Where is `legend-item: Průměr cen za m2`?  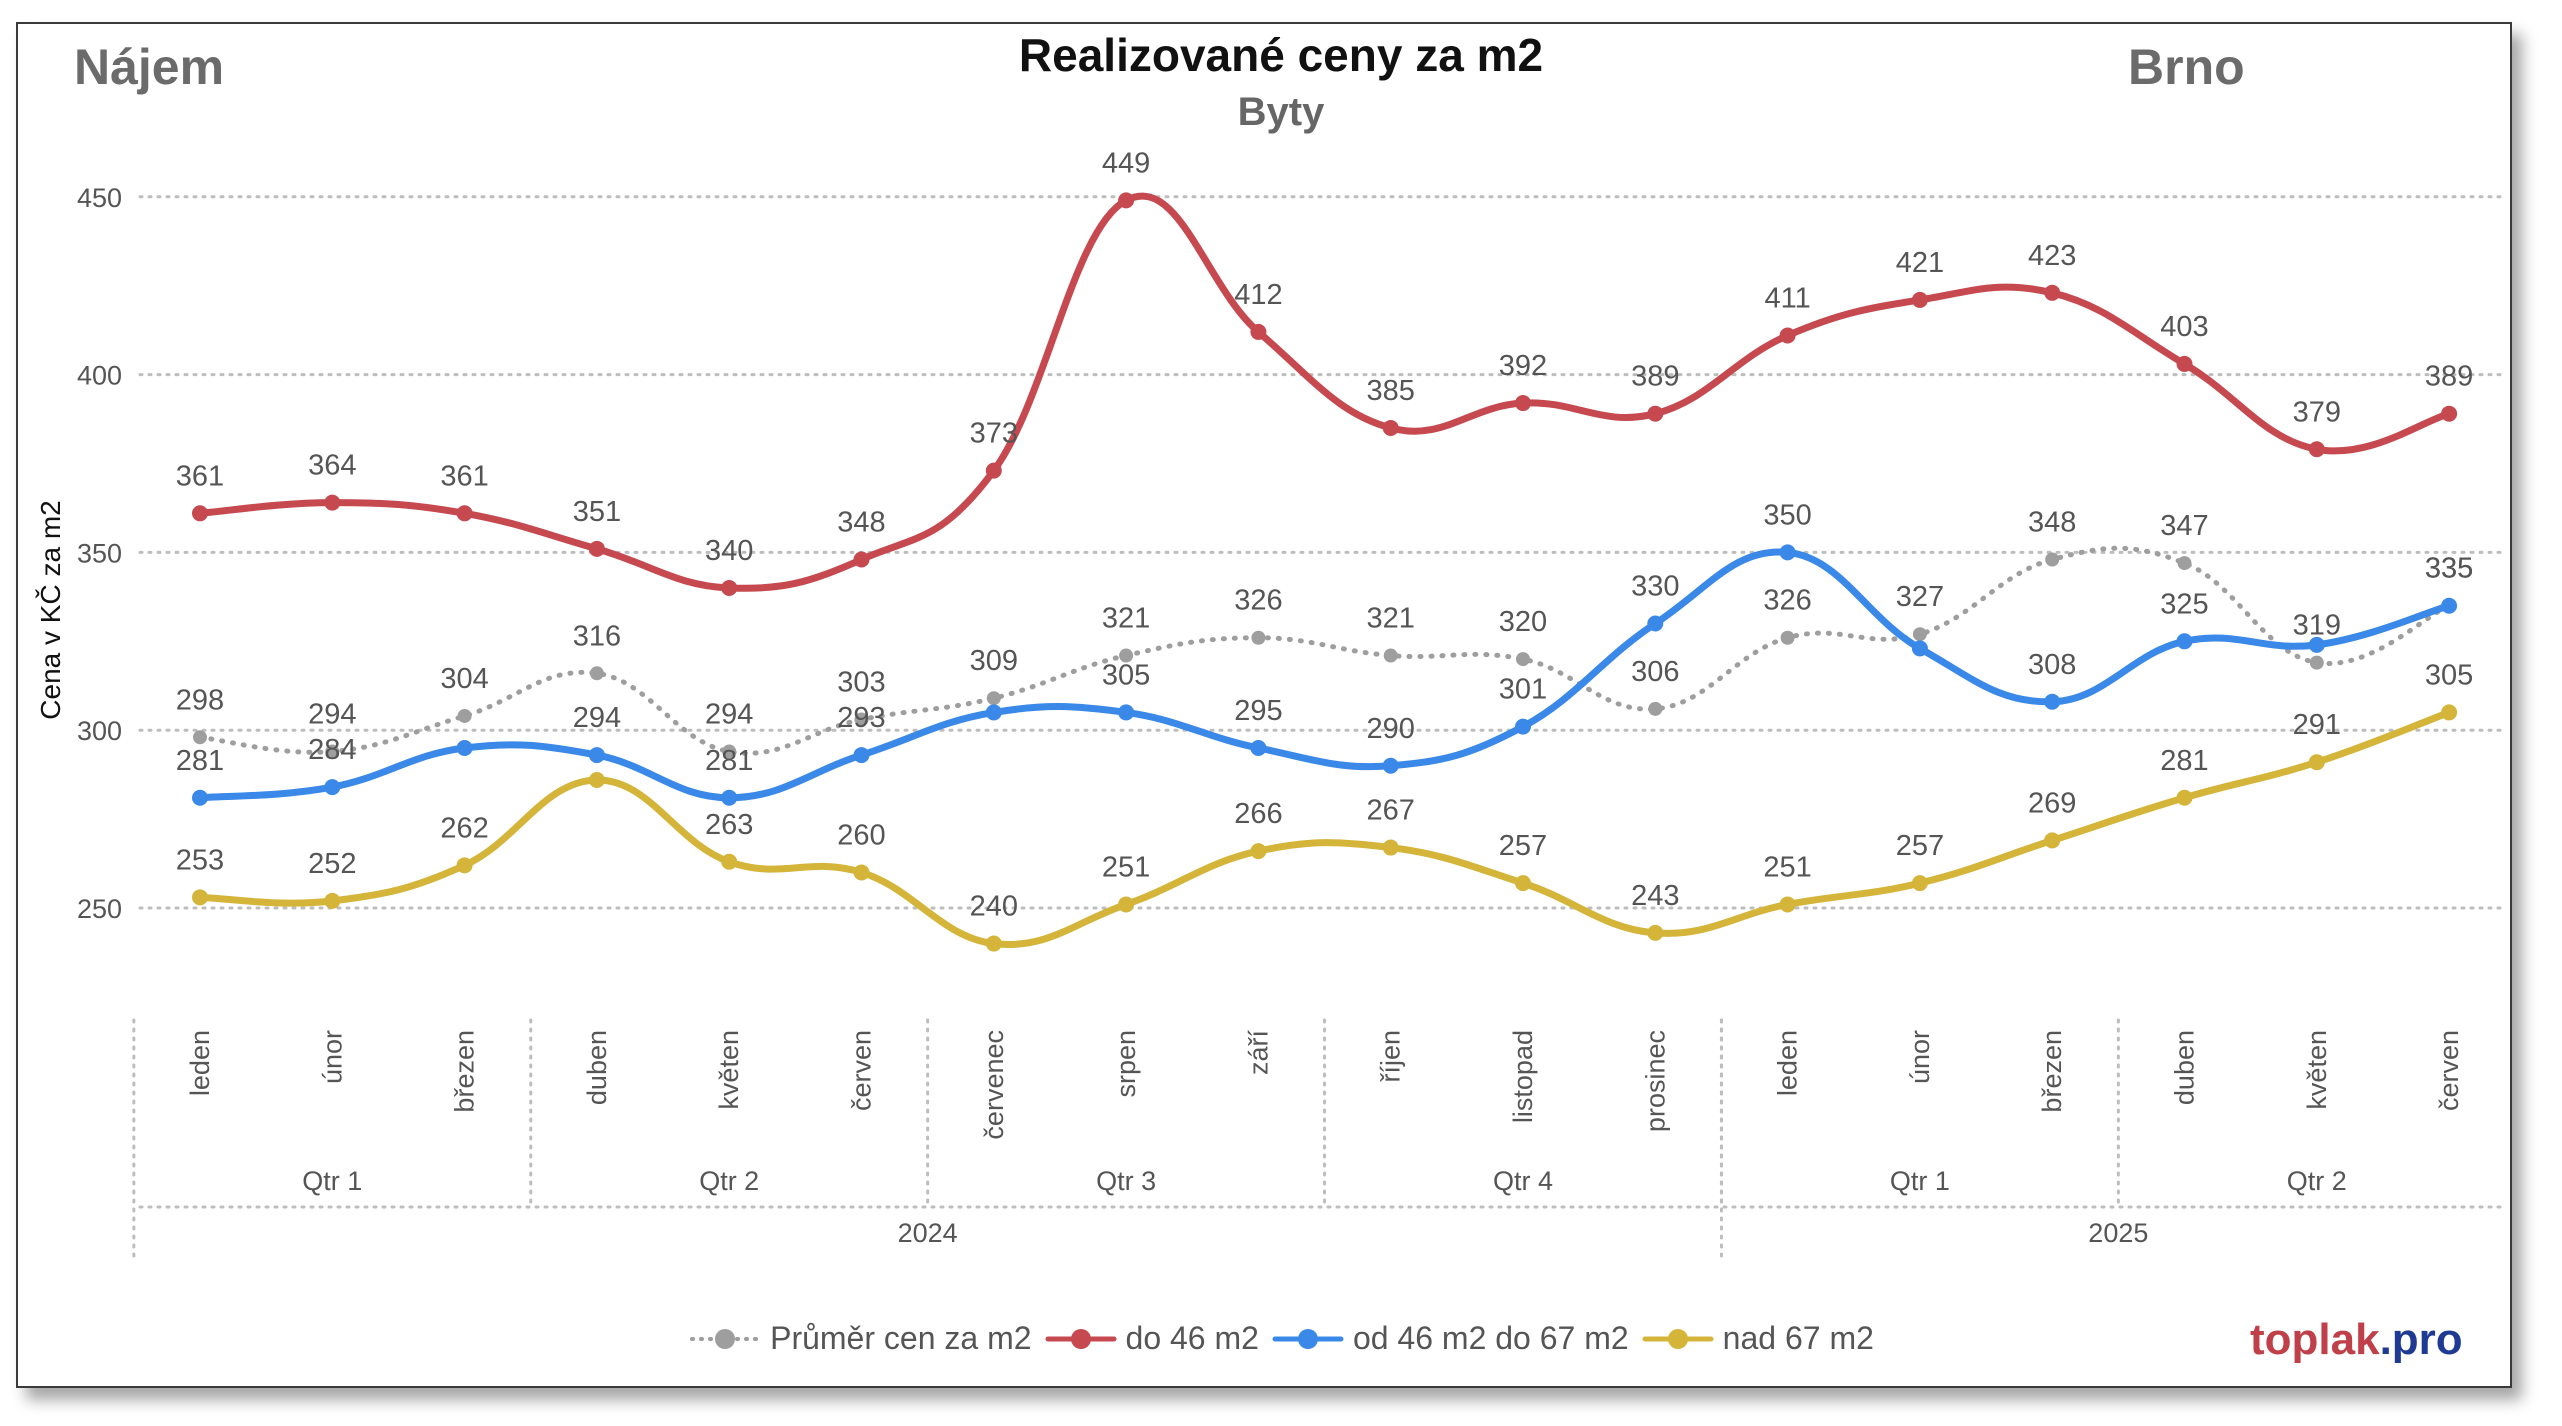 legend-item: Průměr cen za m2 is located at coordinates (860, 1338).